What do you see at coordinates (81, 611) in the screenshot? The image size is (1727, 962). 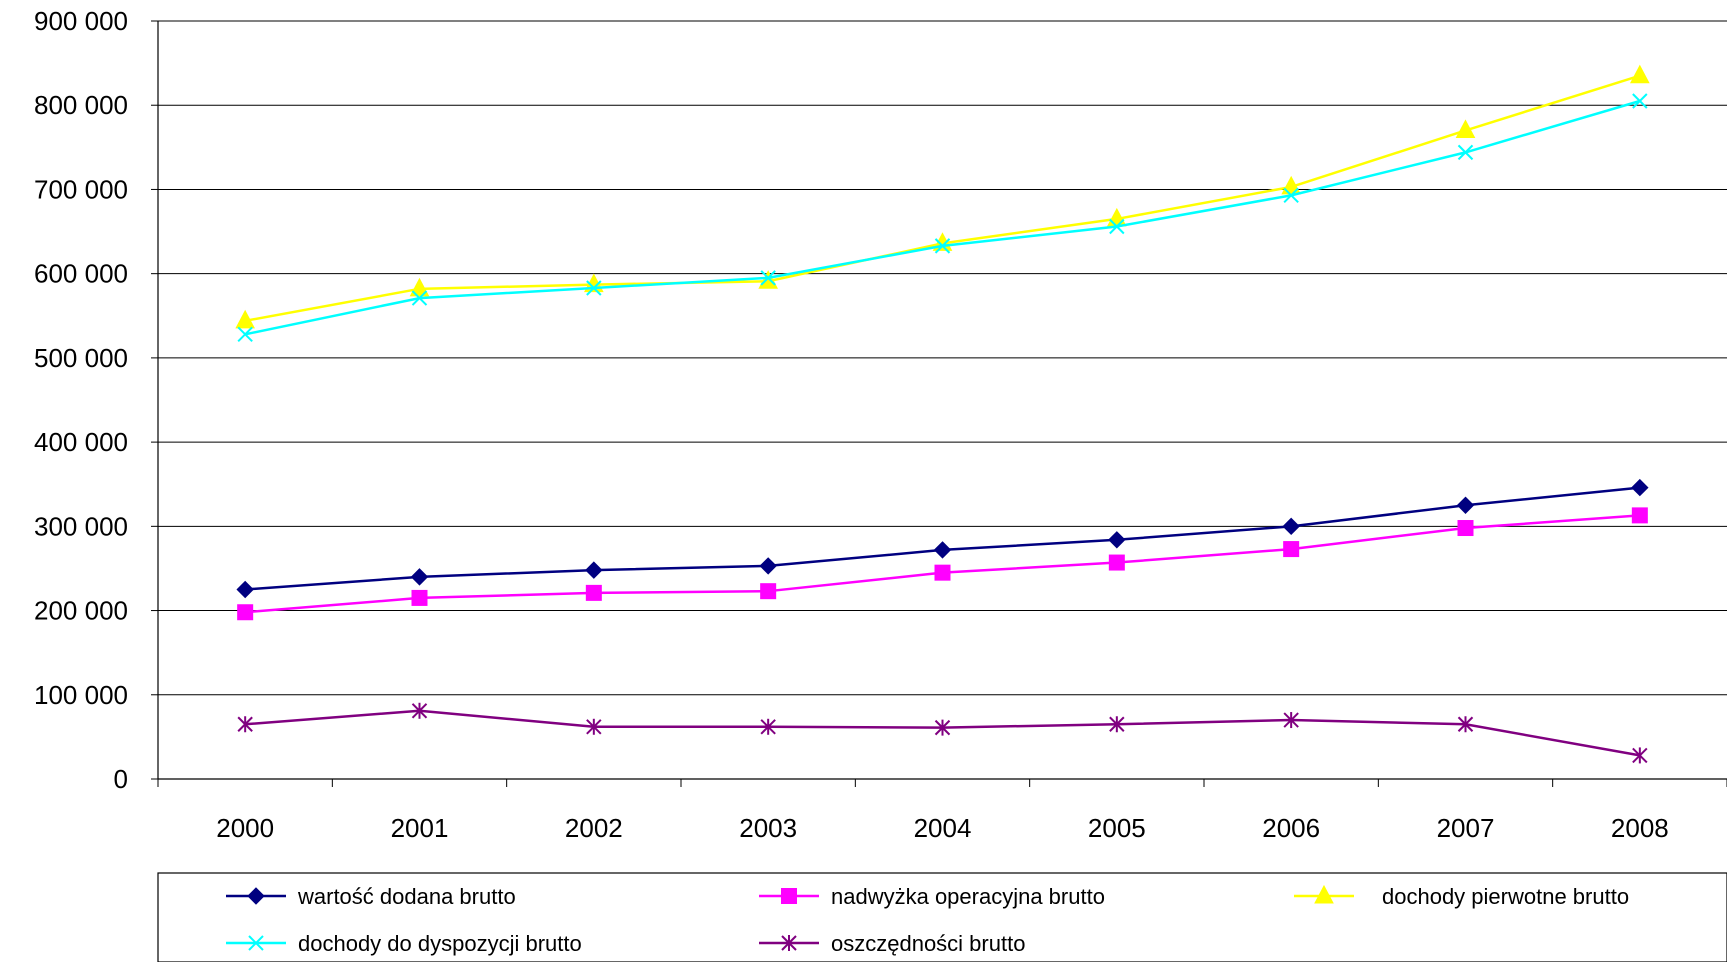 I see `y-tick-label-2: 200 000` at bounding box center [81, 611].